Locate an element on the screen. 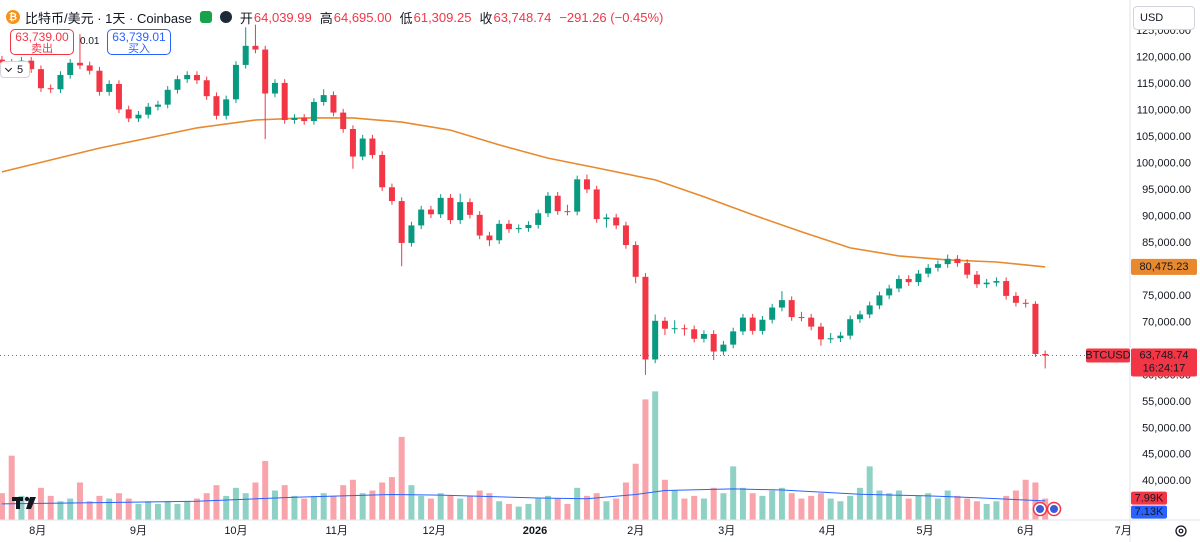 The height and width of the screenshot is (542, 1200). volume-tag: 7.99K is located at coordinates (1149, 498).